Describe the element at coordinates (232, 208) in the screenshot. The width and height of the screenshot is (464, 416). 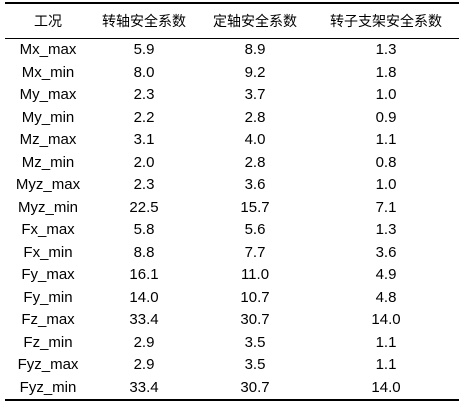
I see `table-row: Myz_min 22.5 15.7 7.1` at that location.